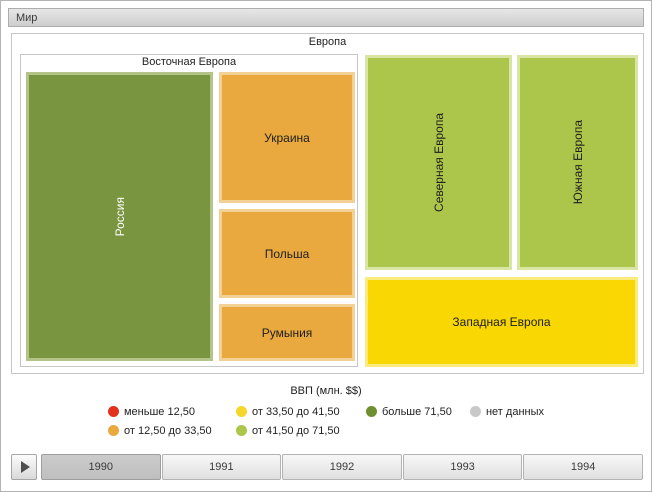 This screenshot has width=652, height=492. What do you see at coordinates (371, 411) in the screenshot?
I see `legend-swatch-dark-green` at bounding box center [371, 411].